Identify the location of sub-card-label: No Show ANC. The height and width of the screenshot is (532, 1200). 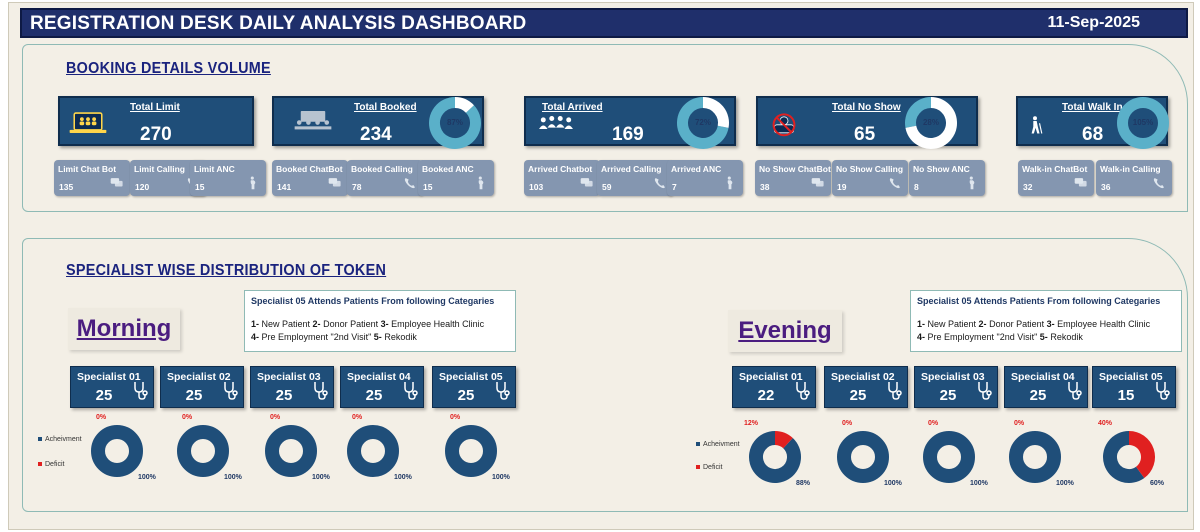
(941, 169).